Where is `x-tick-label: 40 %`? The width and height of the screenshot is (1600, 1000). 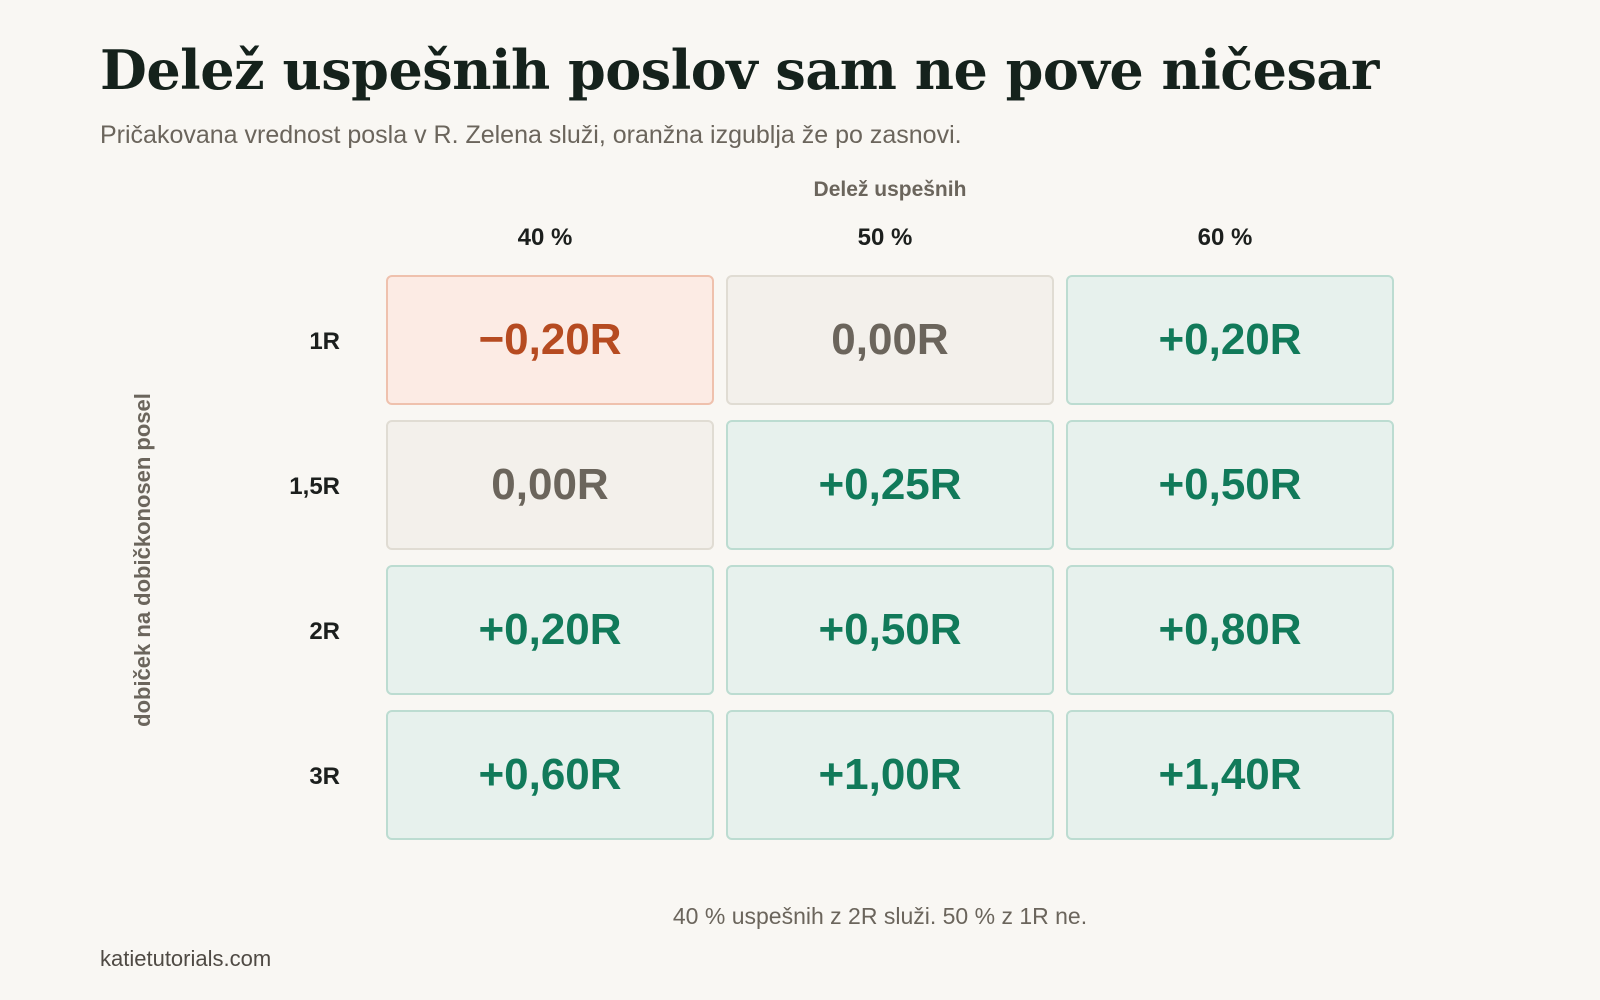 x-tick-label: 40 % is located at coordinates (545, 237).